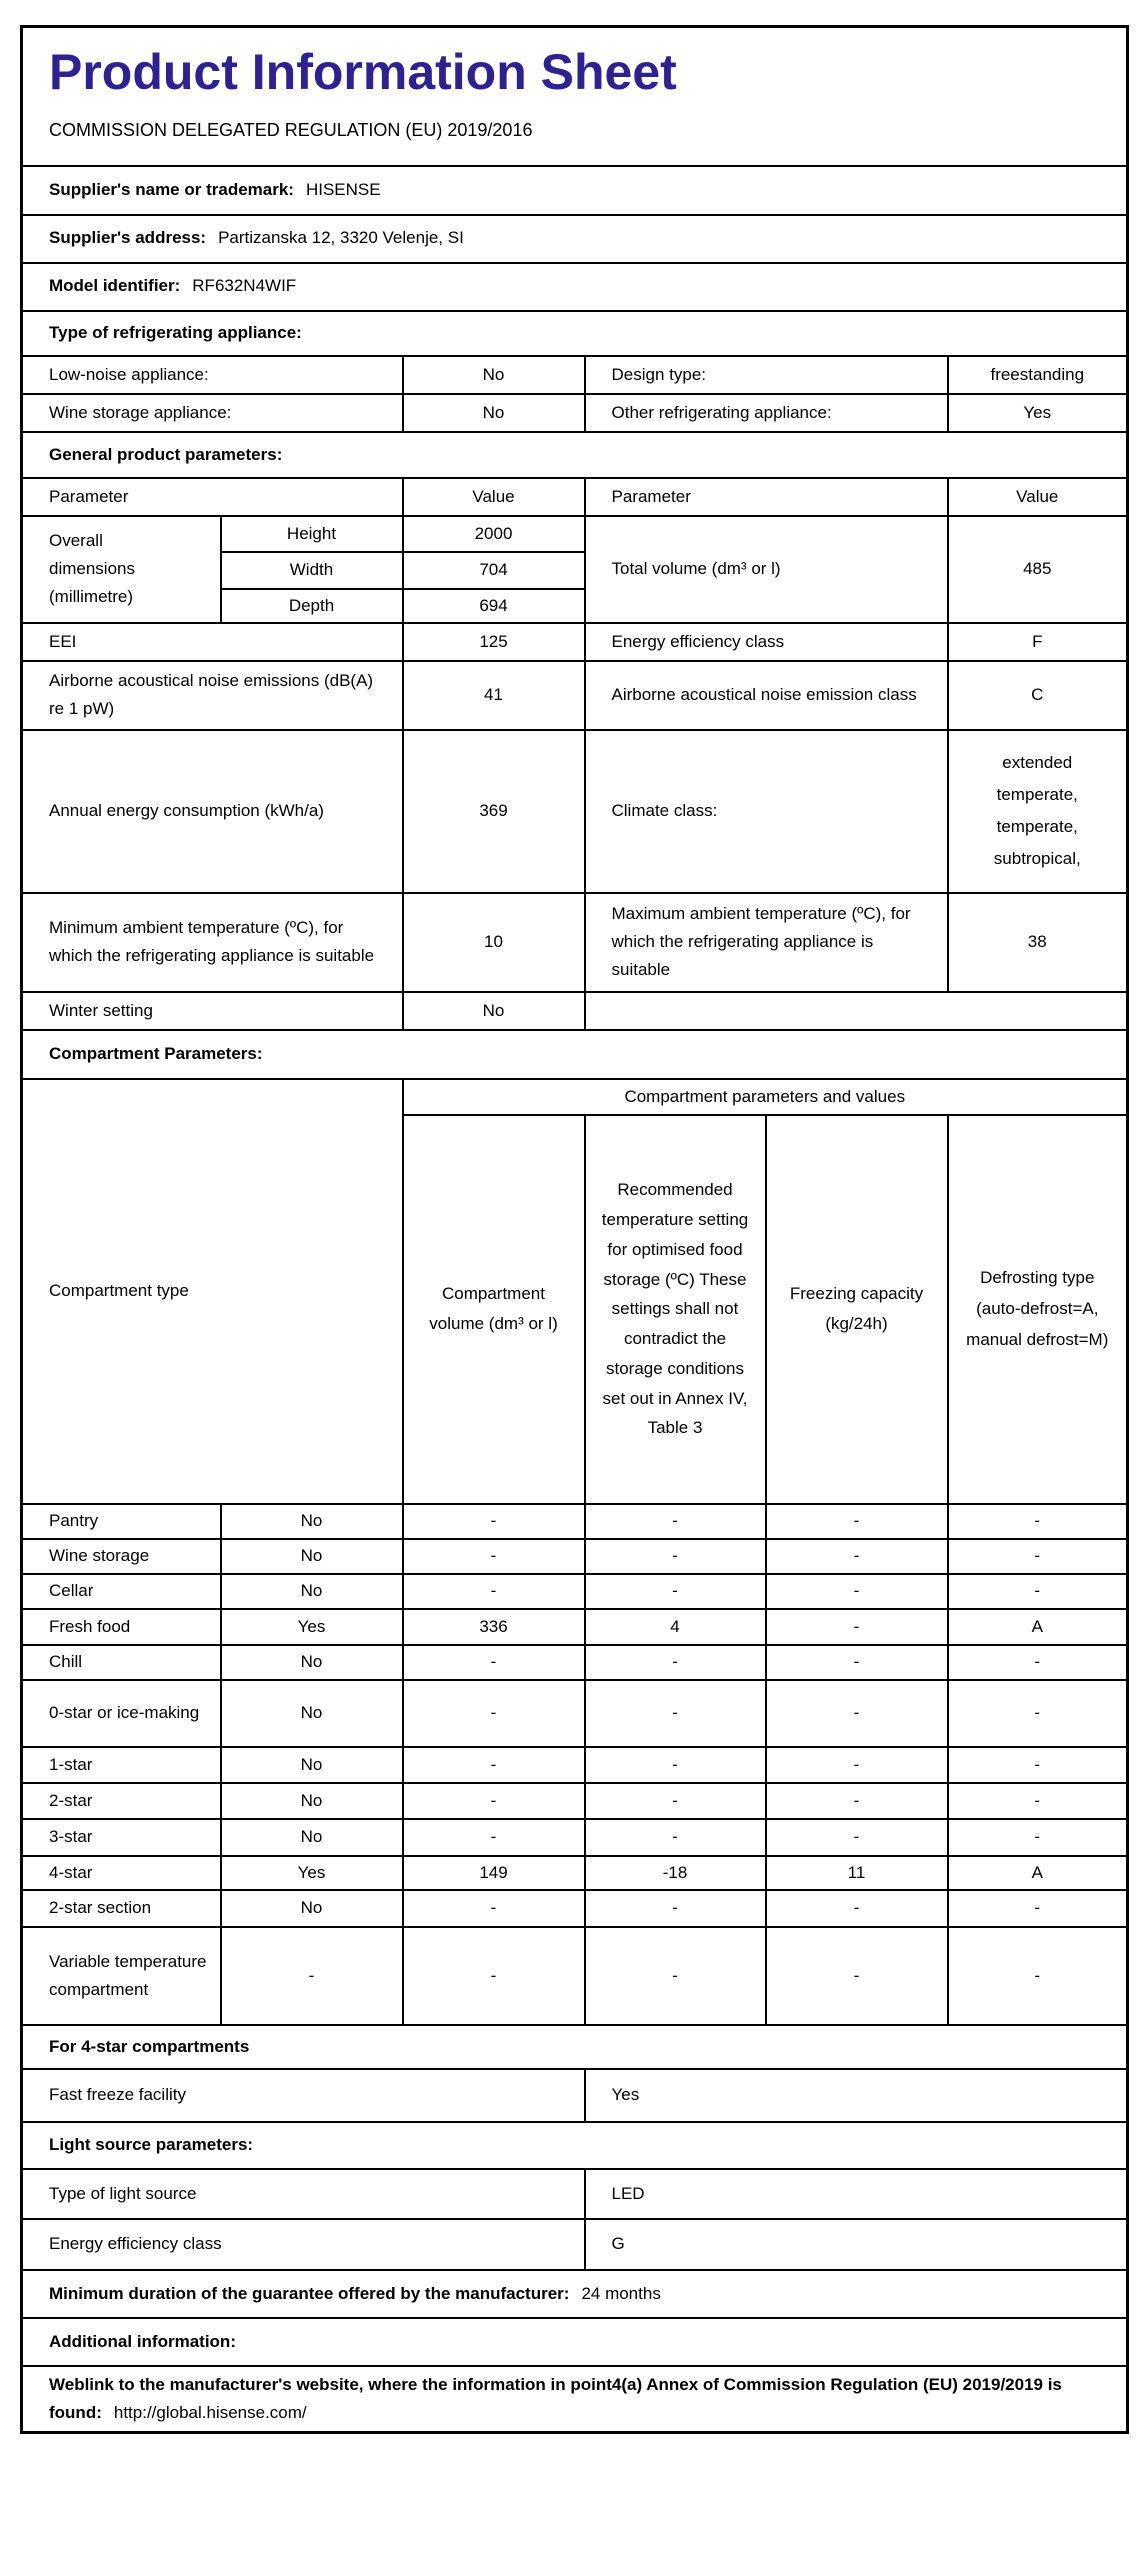 The height and width of the screenshot is (2560, 1146). Describe the element at coordinates (574, 1800) in the screenshot. I see `compartment-row-2-star: 2-star No - - - -` at that location.